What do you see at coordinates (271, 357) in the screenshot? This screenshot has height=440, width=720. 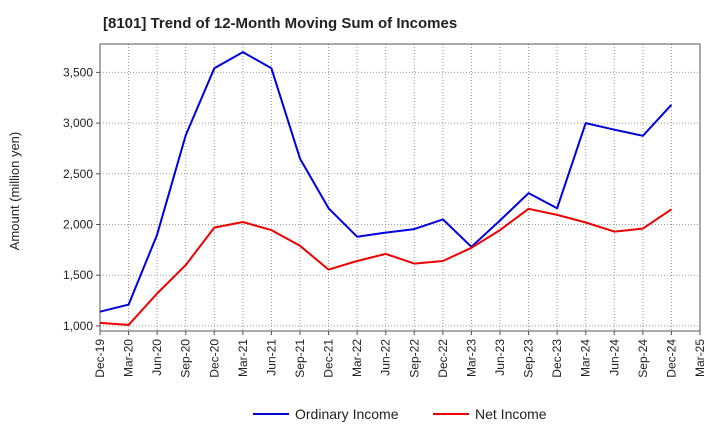 I see `x-tick-label: Jun-21` at bounding box center [271, 357].